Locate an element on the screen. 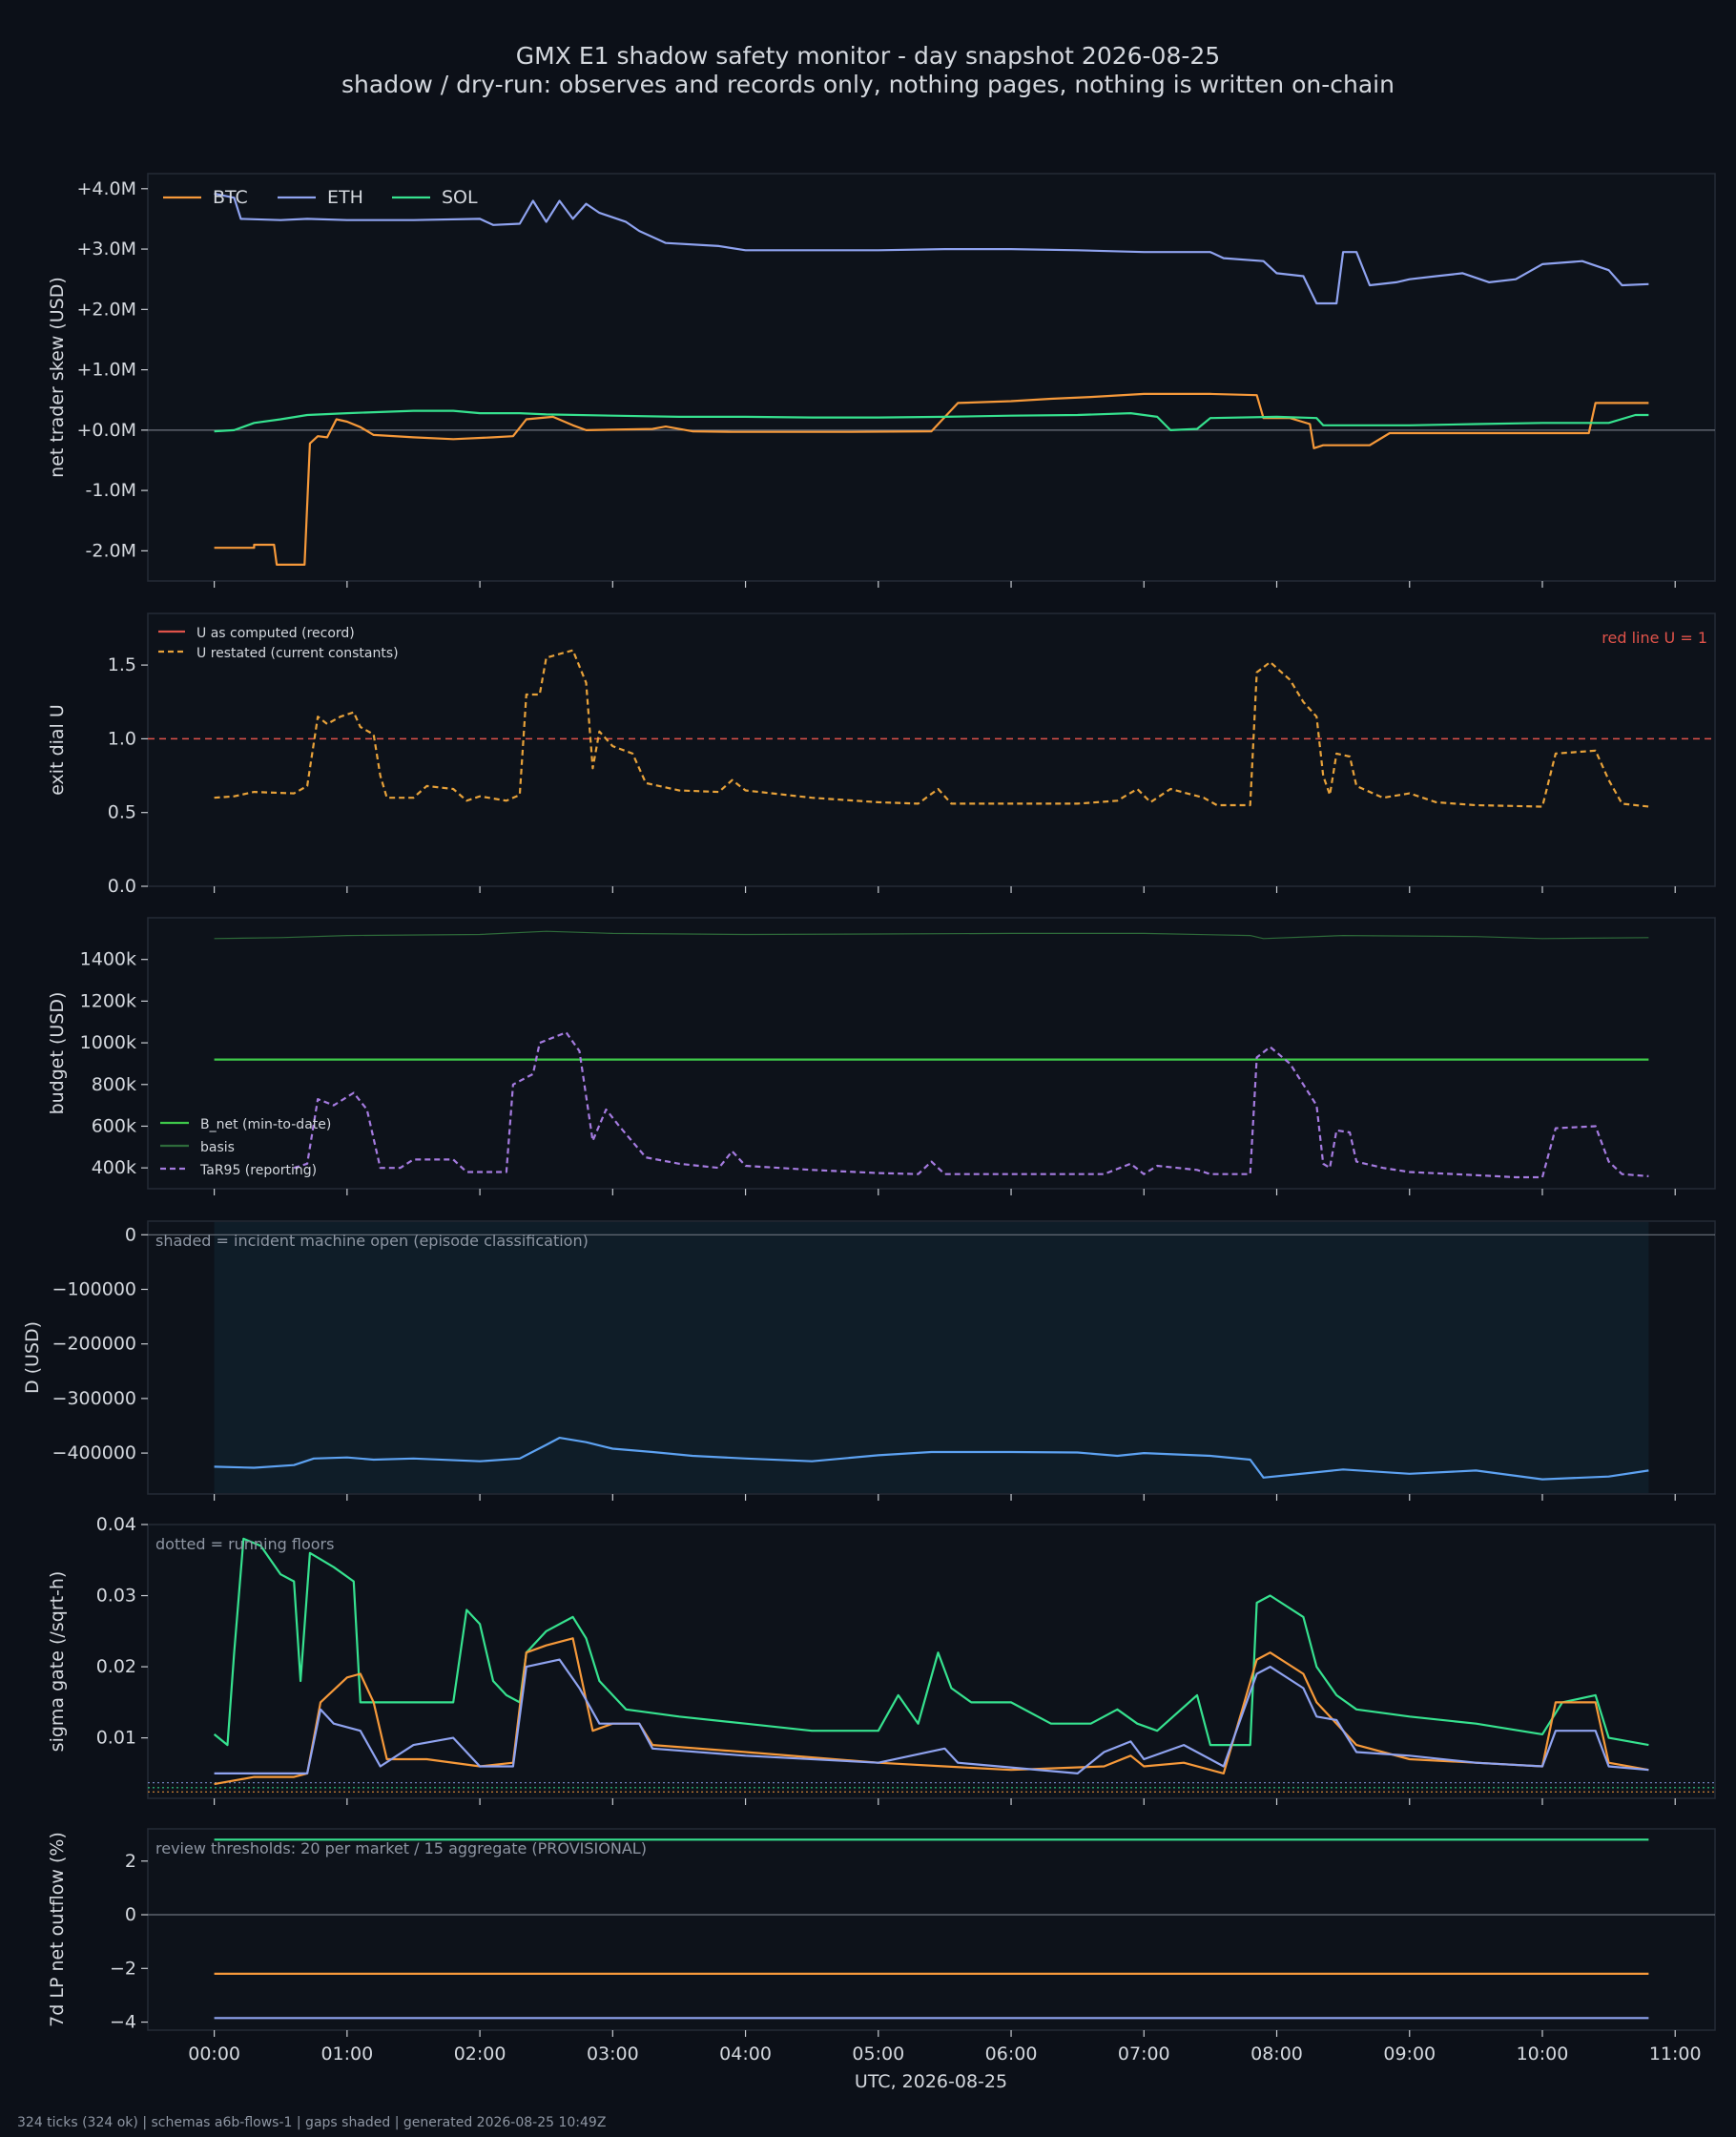 The image size is (1736, 2137). y-tick-label: 0.04 is located at coordinates (116, 1524).